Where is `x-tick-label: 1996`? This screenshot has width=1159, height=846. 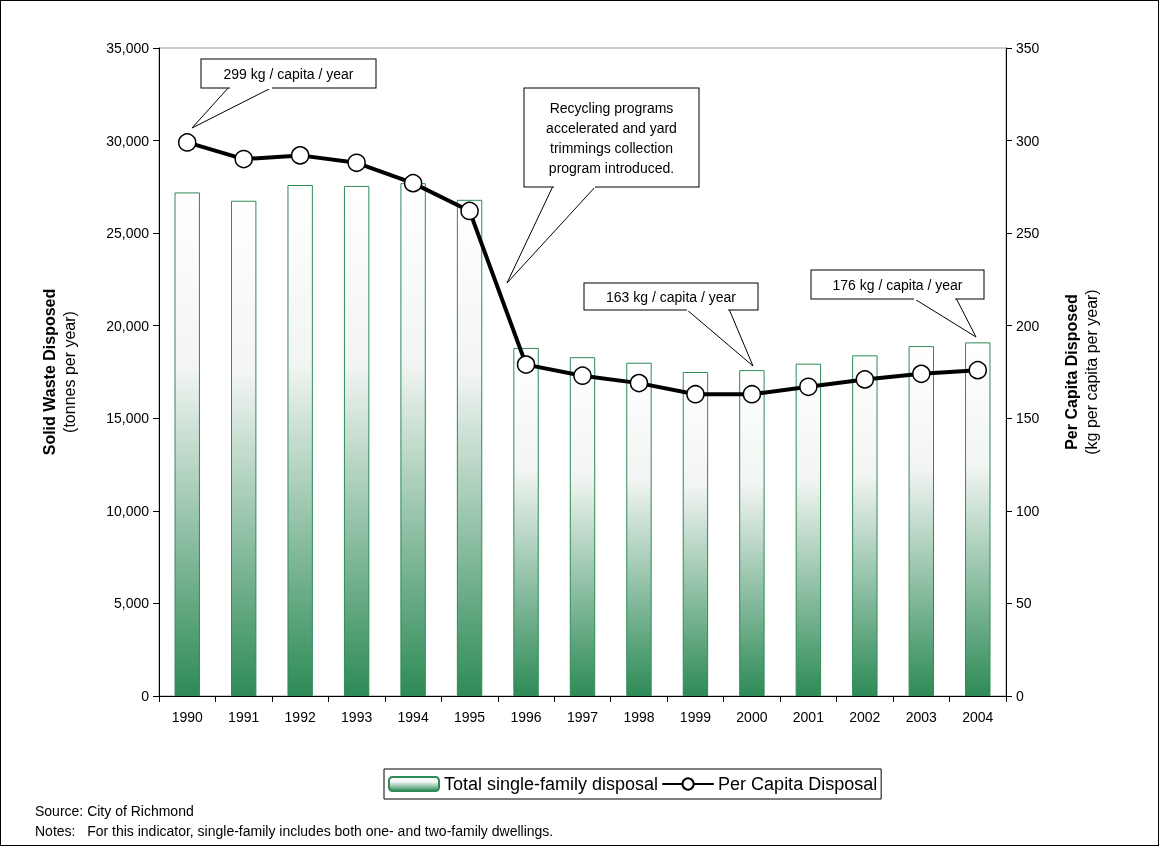 x-tick-label: 1996 is located at coordinates (526, 717).